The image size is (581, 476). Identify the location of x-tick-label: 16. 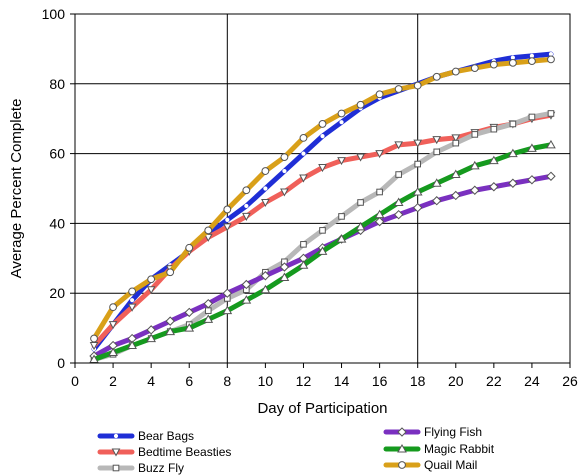
(380, 381).